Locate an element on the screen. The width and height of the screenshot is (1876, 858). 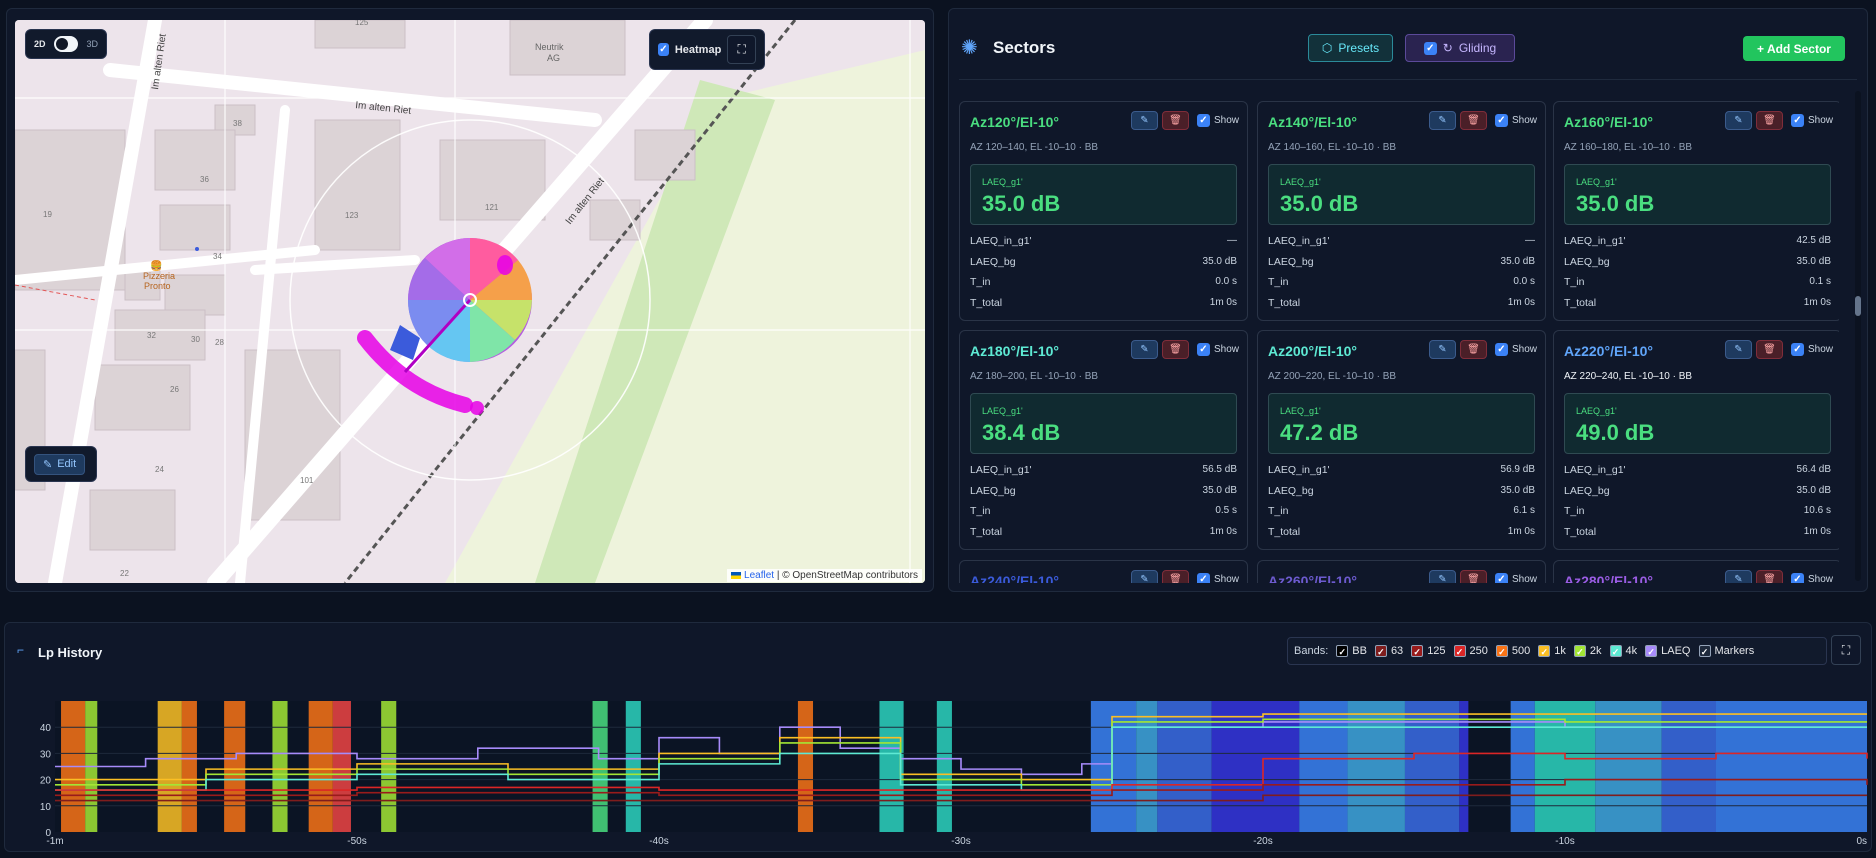
band-toggle: ✓ 4k is located at coordinates (1623, 651).